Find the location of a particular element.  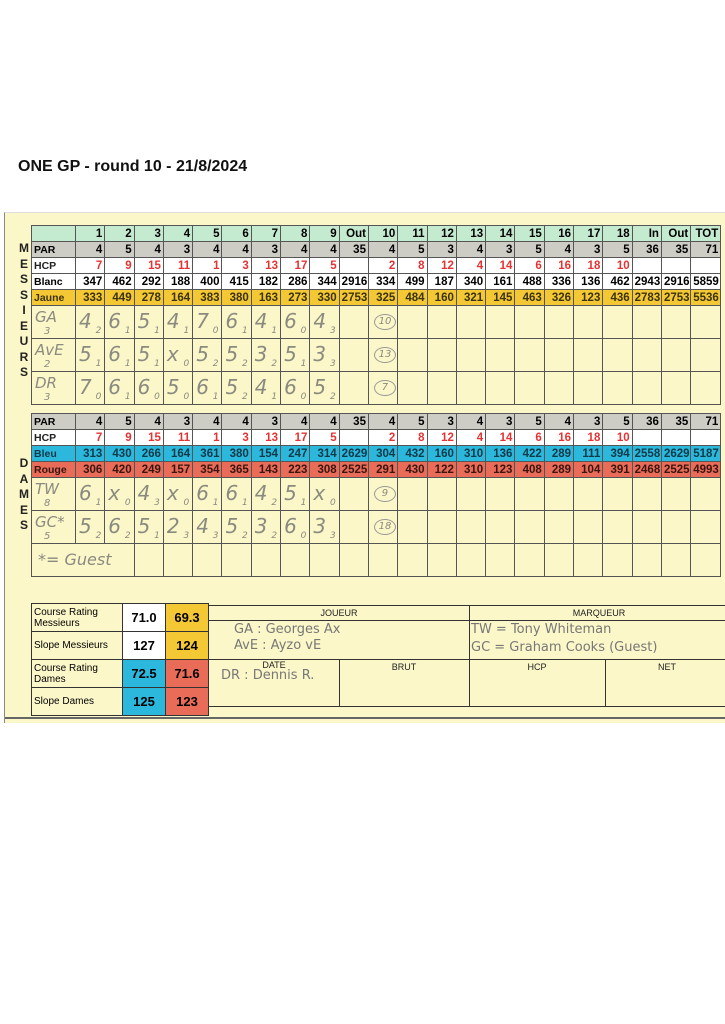

cell: 5187 is located at coordinates (706, 453).